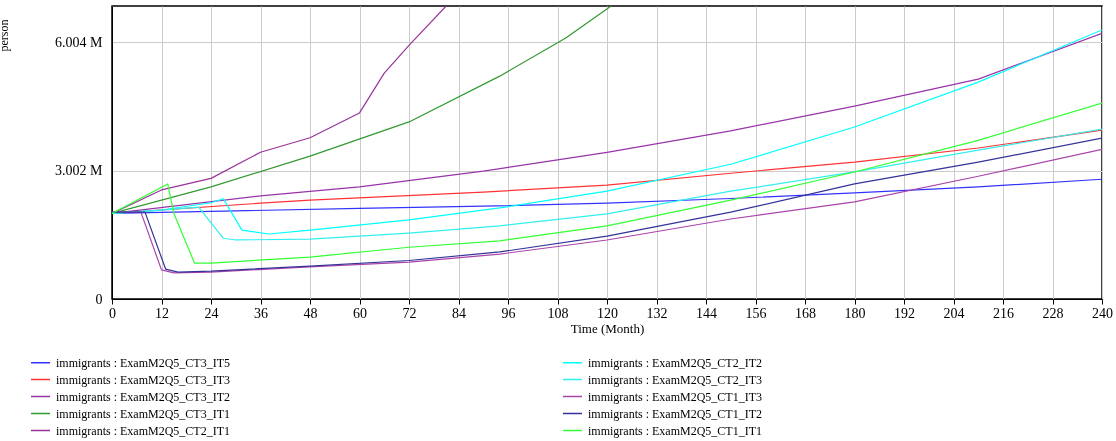 The image size is (1116, 441). I want to click on legend-label: immigrants : ExamM2Q5_CT3_IT3, so click(143, 379).